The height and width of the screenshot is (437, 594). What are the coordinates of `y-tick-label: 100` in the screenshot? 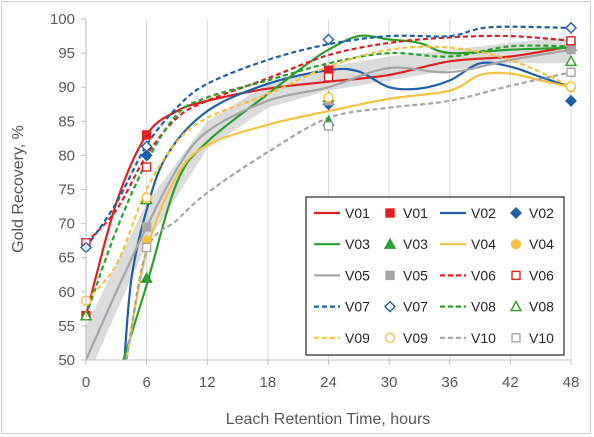 It's located at (62, 19).